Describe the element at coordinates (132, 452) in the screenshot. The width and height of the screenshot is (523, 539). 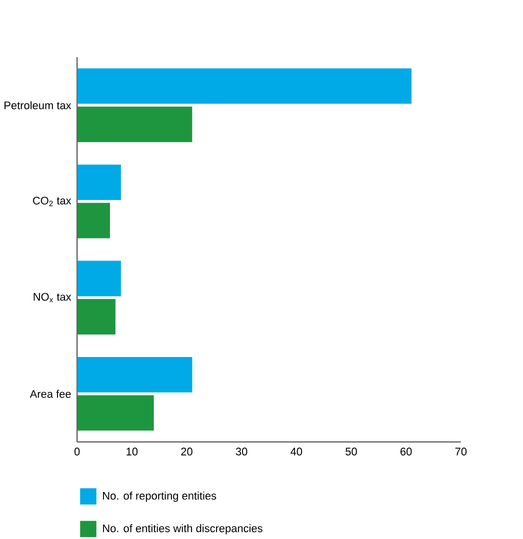
I see `x-tick-label: 10` at that location.